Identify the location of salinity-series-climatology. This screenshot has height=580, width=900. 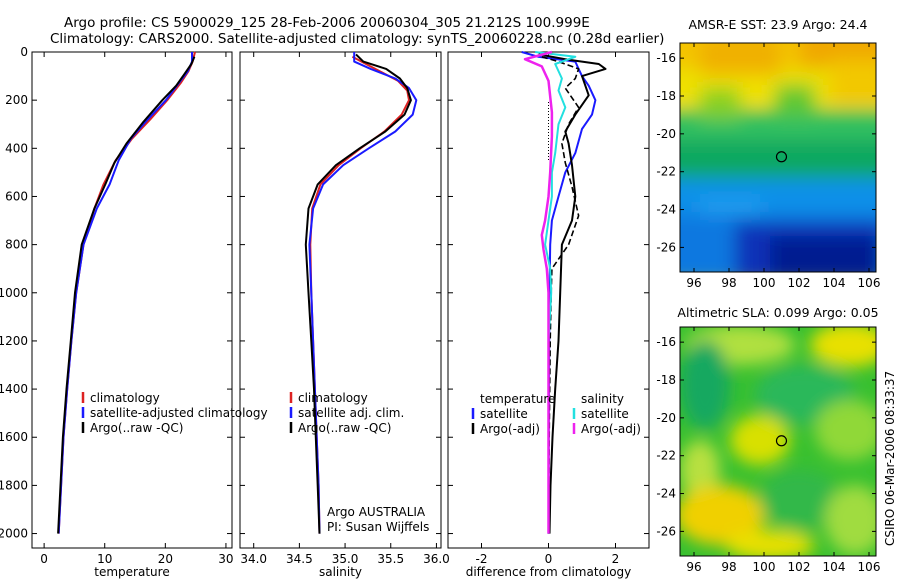
(359, 294).